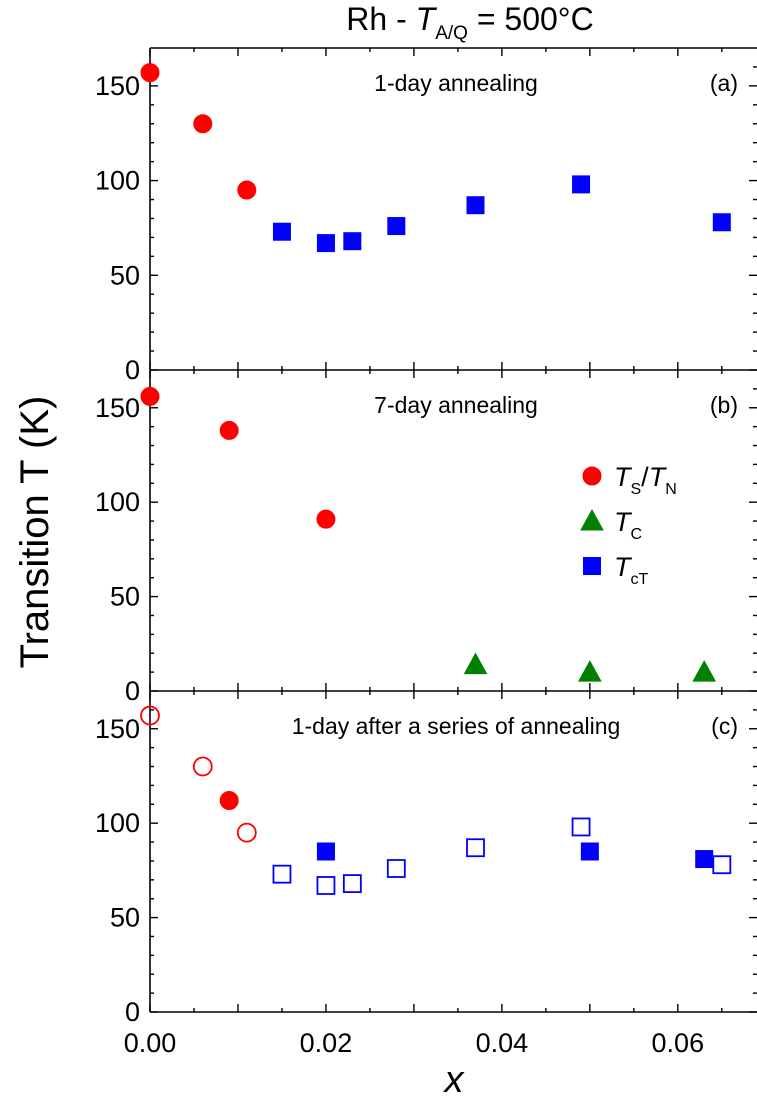  Describe the element at coordinates (326, 1043) in the screenshot. I see `x-tick-label: 0.02` at that location.